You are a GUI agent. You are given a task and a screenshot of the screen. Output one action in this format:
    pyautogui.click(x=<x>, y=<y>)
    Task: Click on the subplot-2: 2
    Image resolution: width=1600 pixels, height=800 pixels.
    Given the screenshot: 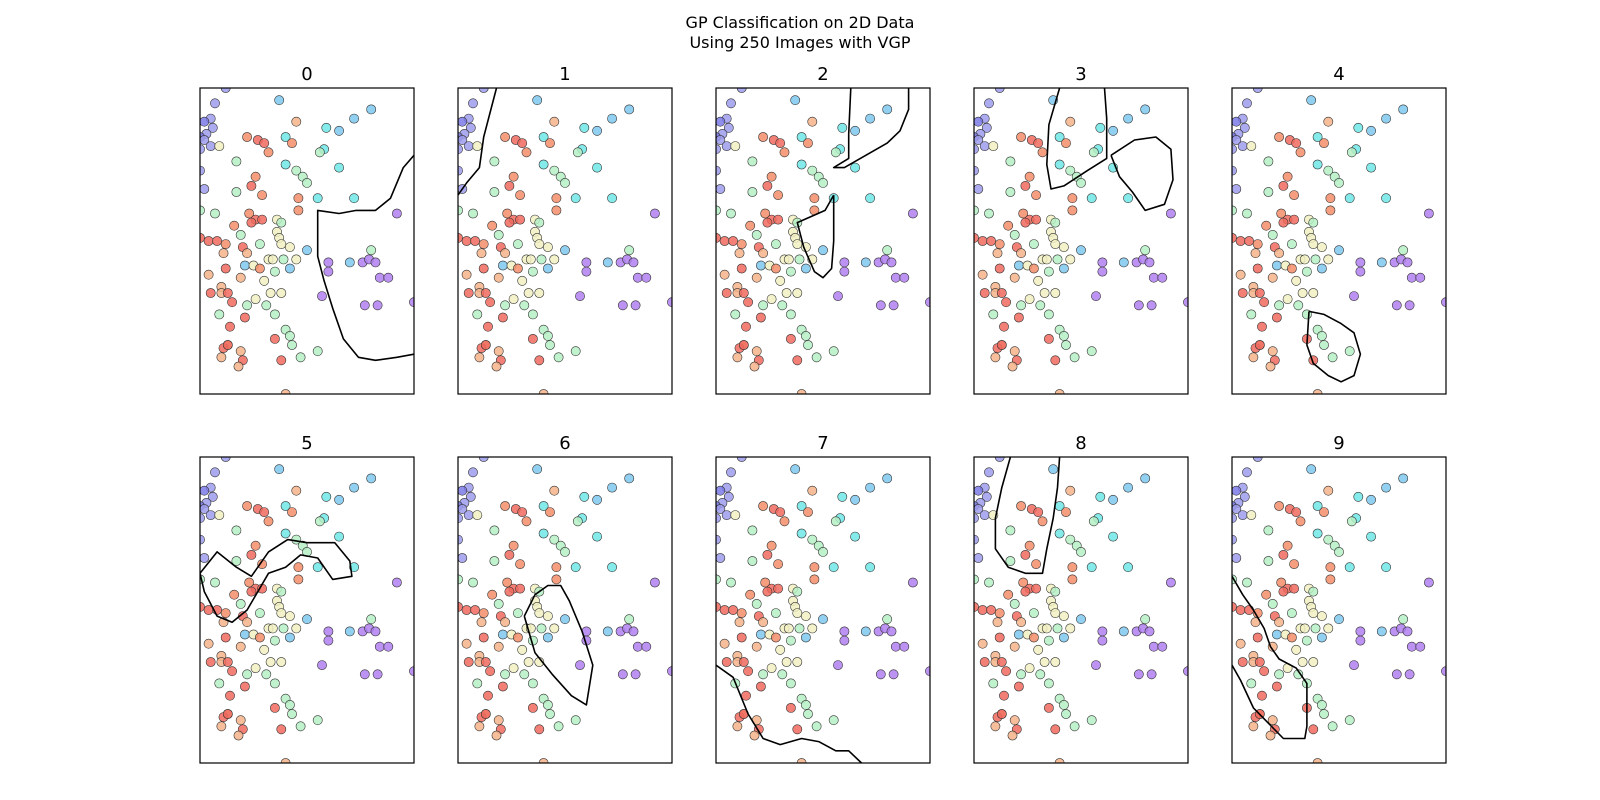 What is the action you would take?
    pyautogui.click(x=823, y=229)
    